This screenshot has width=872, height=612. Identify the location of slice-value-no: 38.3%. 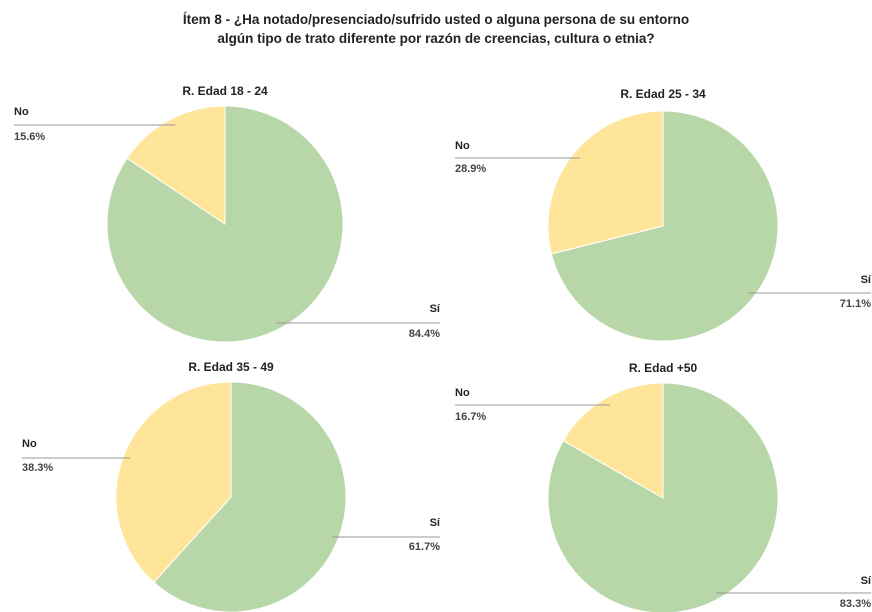
(37, 468).